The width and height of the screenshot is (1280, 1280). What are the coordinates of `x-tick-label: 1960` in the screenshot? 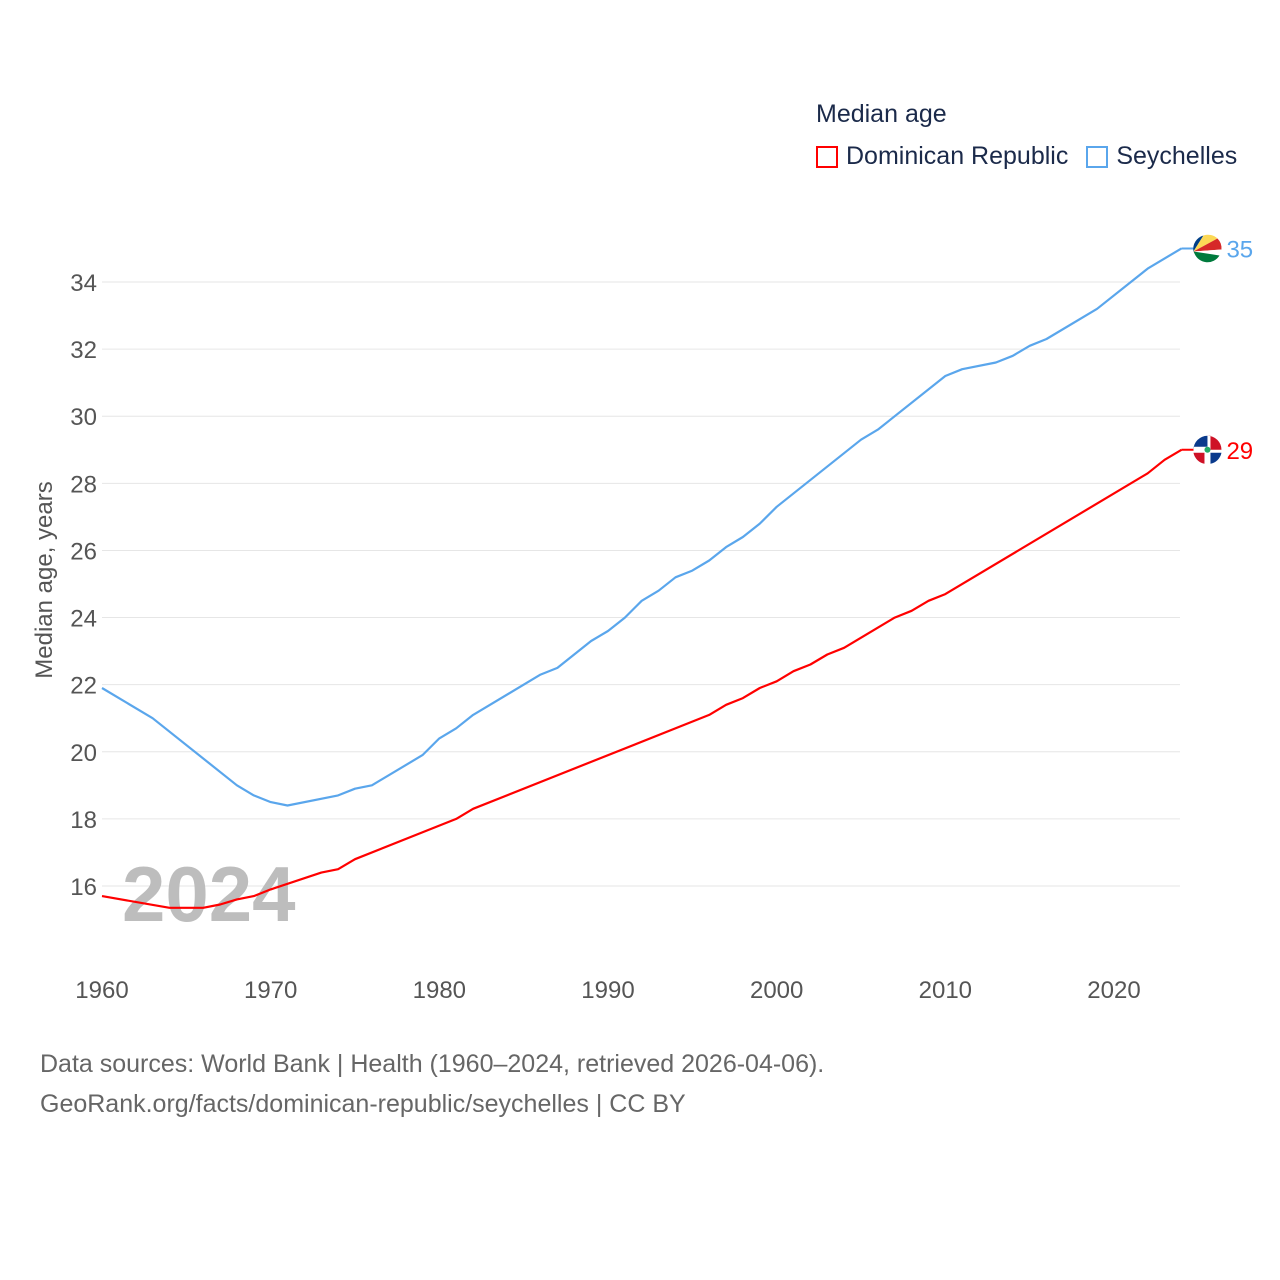 It's located at (101, 990).